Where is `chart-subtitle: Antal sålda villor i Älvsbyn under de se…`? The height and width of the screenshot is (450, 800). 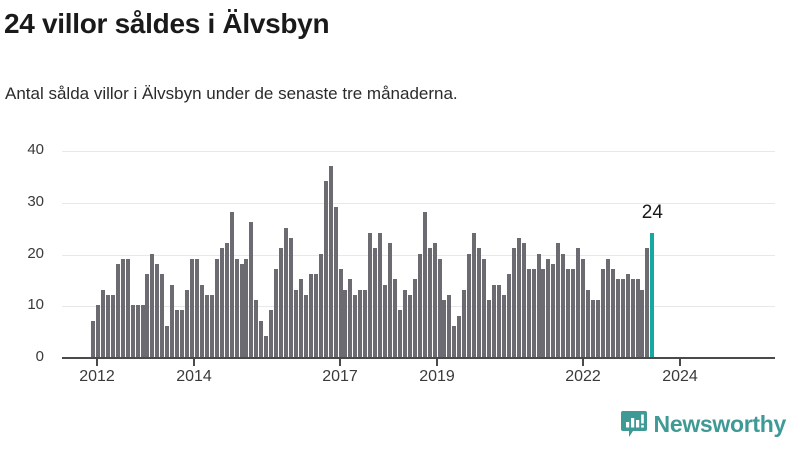
chart-subtitle: Antal sålda villor i Älvsbyn under de se… is located at coordinates (231, 93).